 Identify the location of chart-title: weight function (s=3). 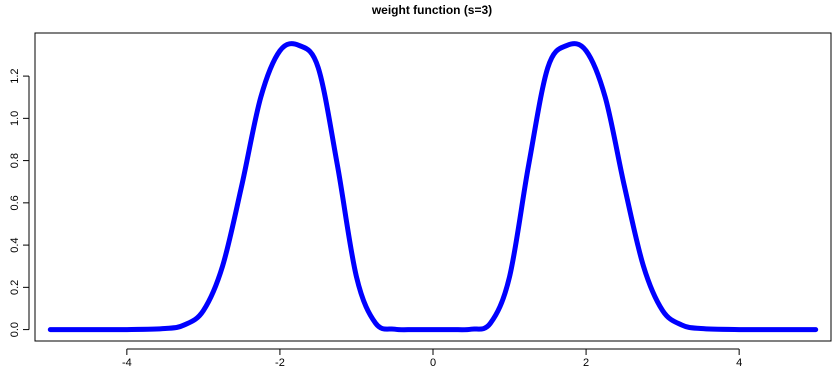
(431, 10).